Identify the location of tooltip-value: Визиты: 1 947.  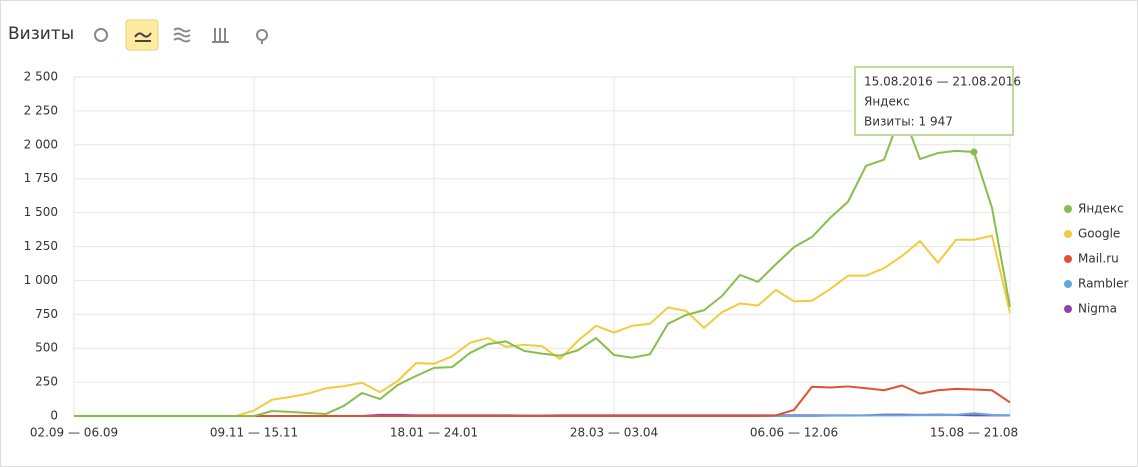
(908, 122).